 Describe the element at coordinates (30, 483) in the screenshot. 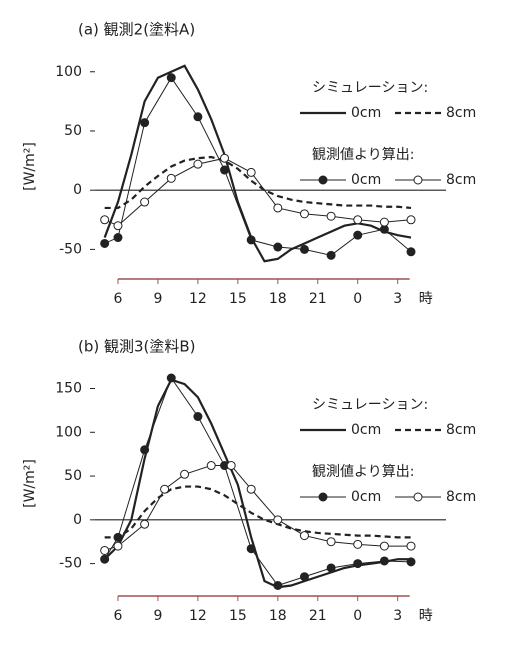

I see `y-axis-label: [W/m²]` at that location.